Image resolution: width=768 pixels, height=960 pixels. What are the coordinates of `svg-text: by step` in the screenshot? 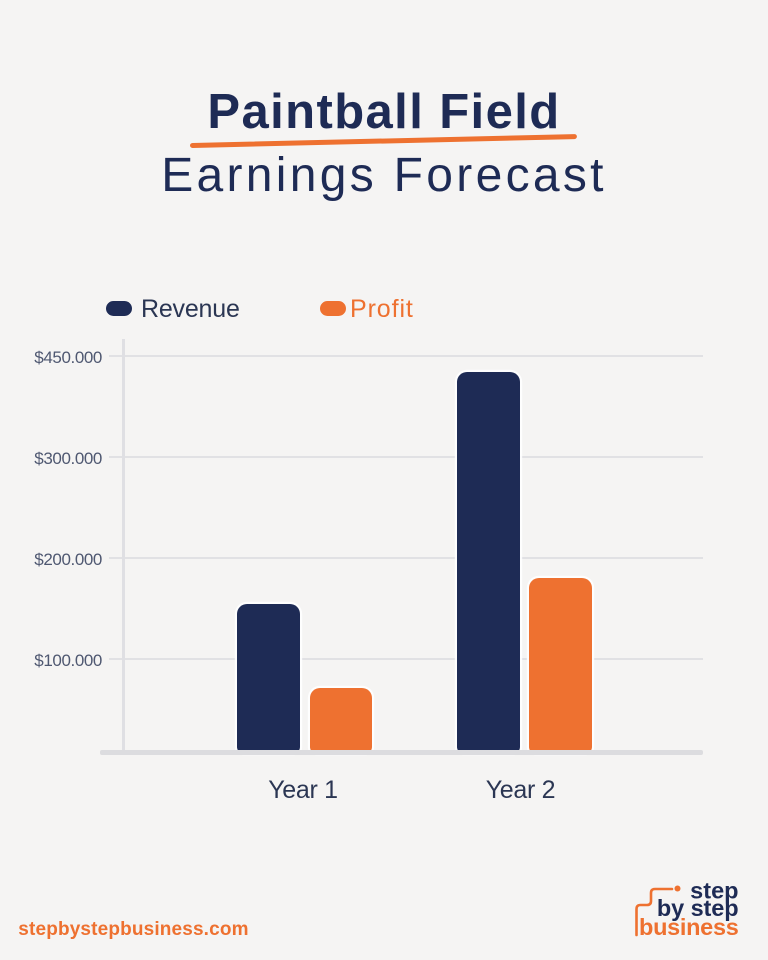 It's located at (698, 908).